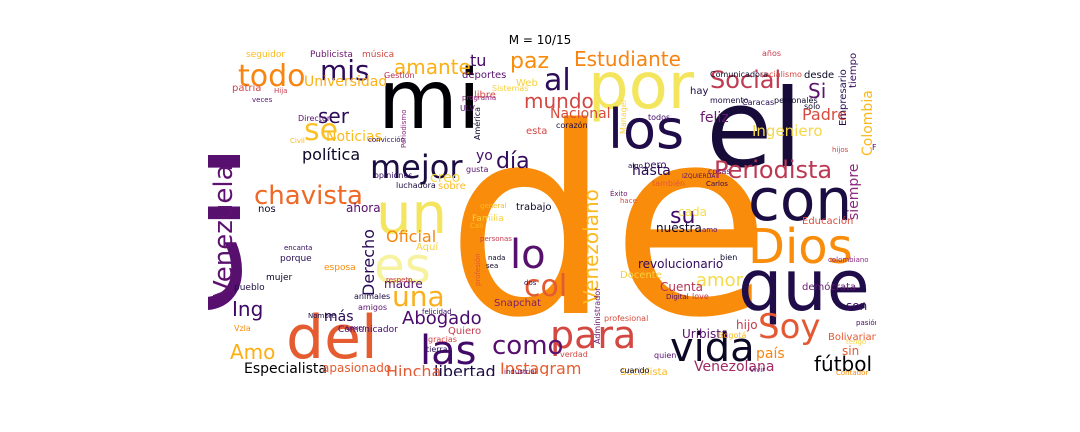 The image size is (1080, 432). I want to click on word-tengo: tengo, so click(856, 342).